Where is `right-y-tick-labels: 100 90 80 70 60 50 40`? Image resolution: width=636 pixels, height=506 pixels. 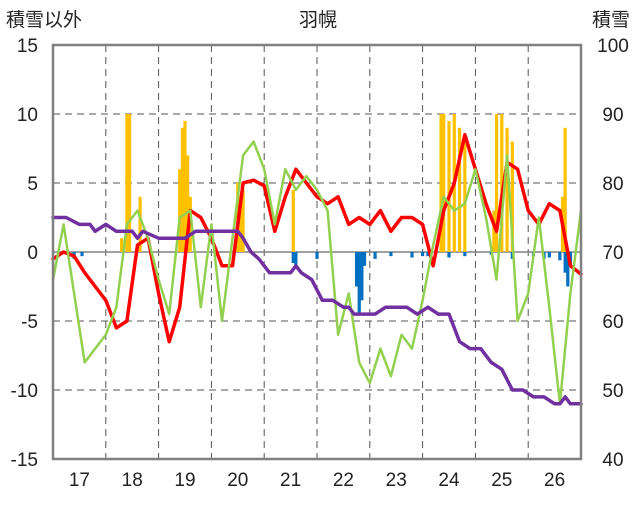 right-y-tick-labels: 100 90 80 70 60 50 40 is located at coordinates (613, 253).